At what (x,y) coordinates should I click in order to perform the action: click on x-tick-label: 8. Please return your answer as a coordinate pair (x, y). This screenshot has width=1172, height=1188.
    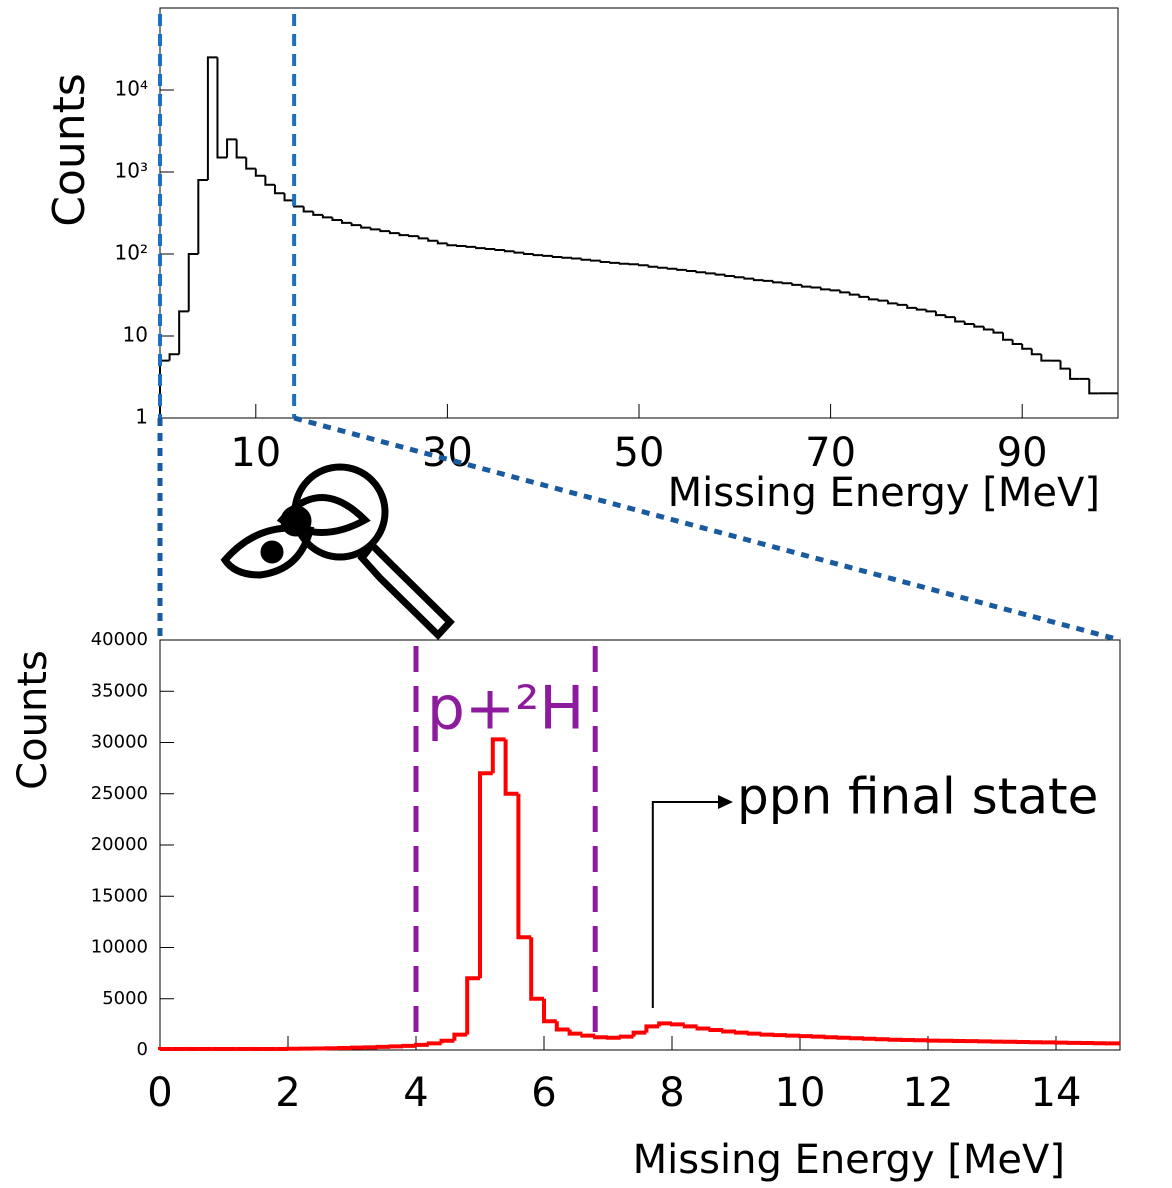
    Looking at the image, I should click on (671, 1093).